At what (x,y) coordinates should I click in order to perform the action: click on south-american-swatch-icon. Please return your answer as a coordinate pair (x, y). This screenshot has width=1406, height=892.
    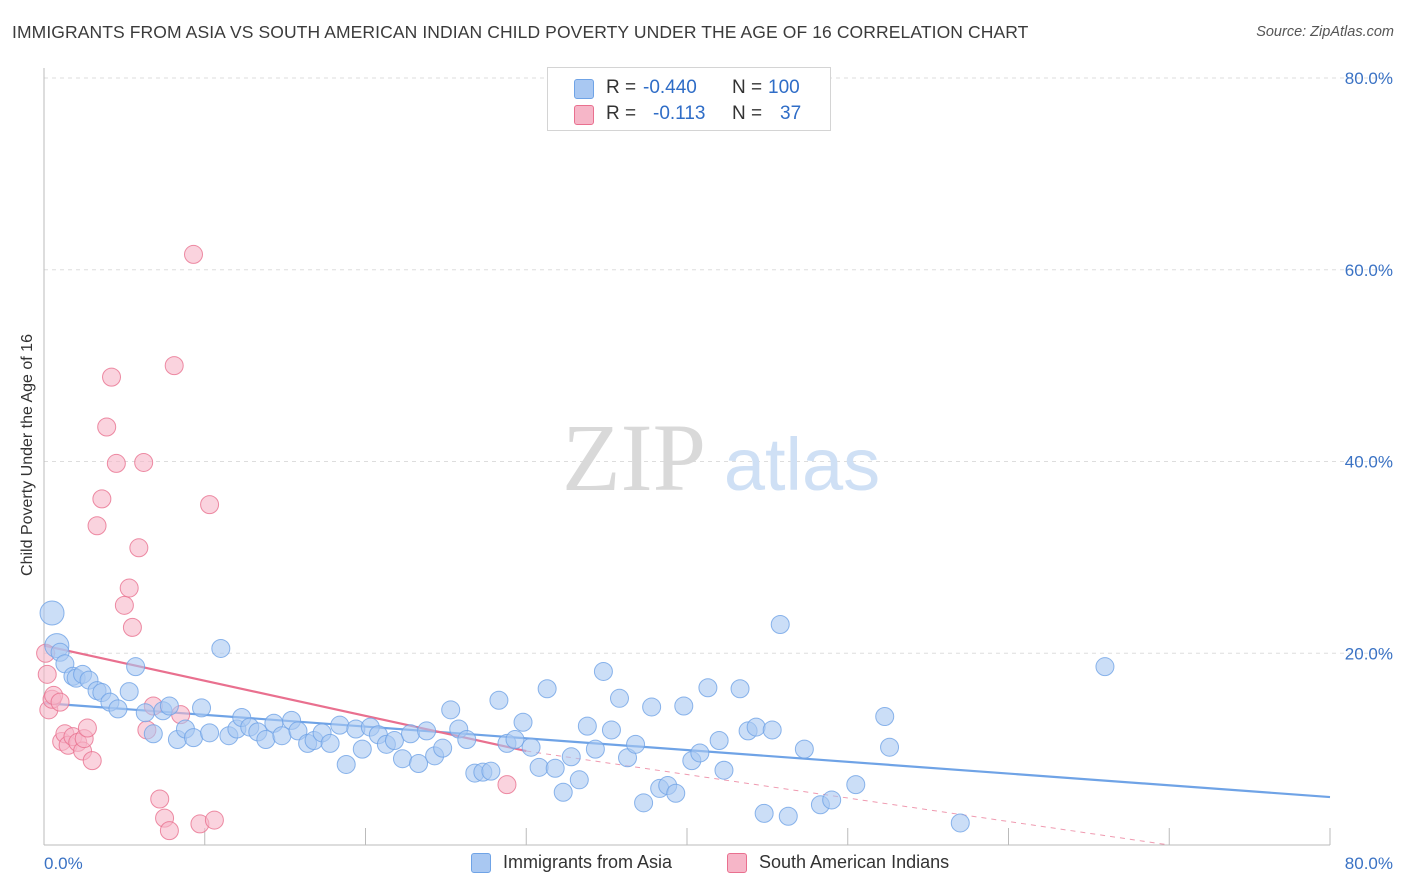
    Looking at the image, I should click on (584, 115).